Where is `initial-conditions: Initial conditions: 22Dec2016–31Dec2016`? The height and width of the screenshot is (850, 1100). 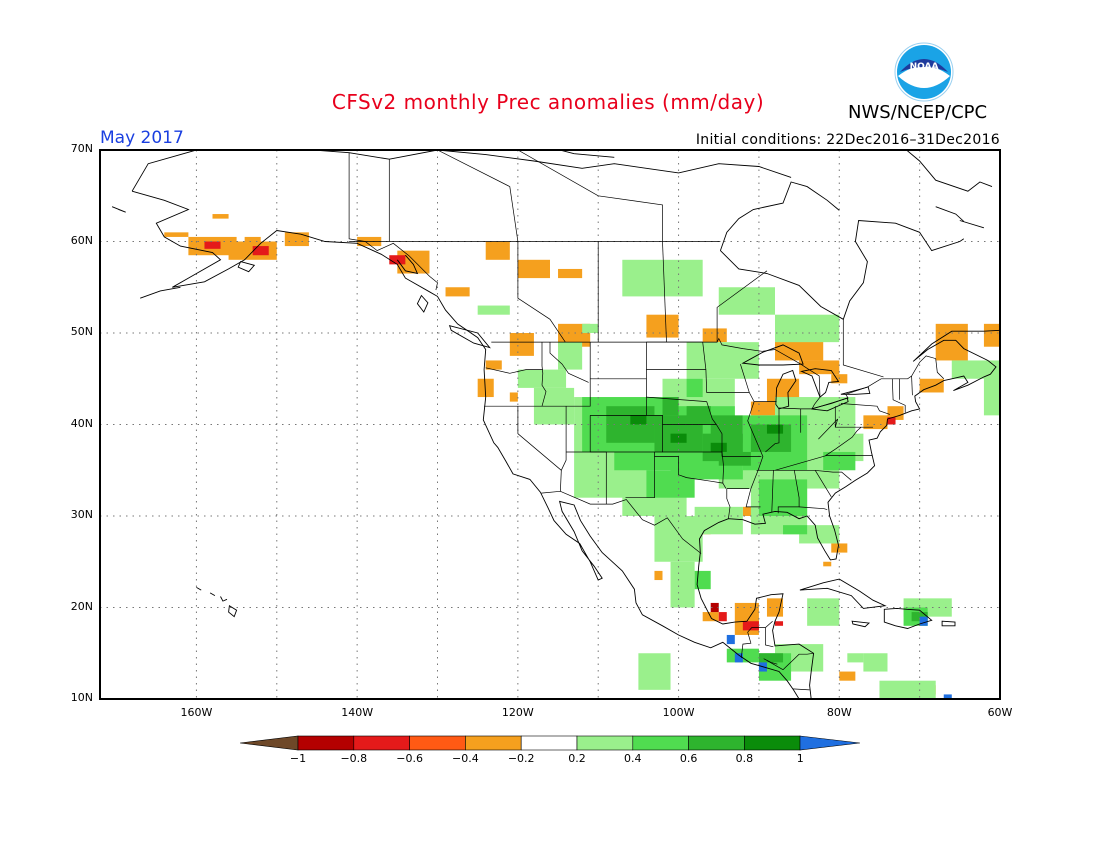 initial-conditions: Initial conditions: 22Dec2016–31Dec2016 is located at coordinates (847, 140).